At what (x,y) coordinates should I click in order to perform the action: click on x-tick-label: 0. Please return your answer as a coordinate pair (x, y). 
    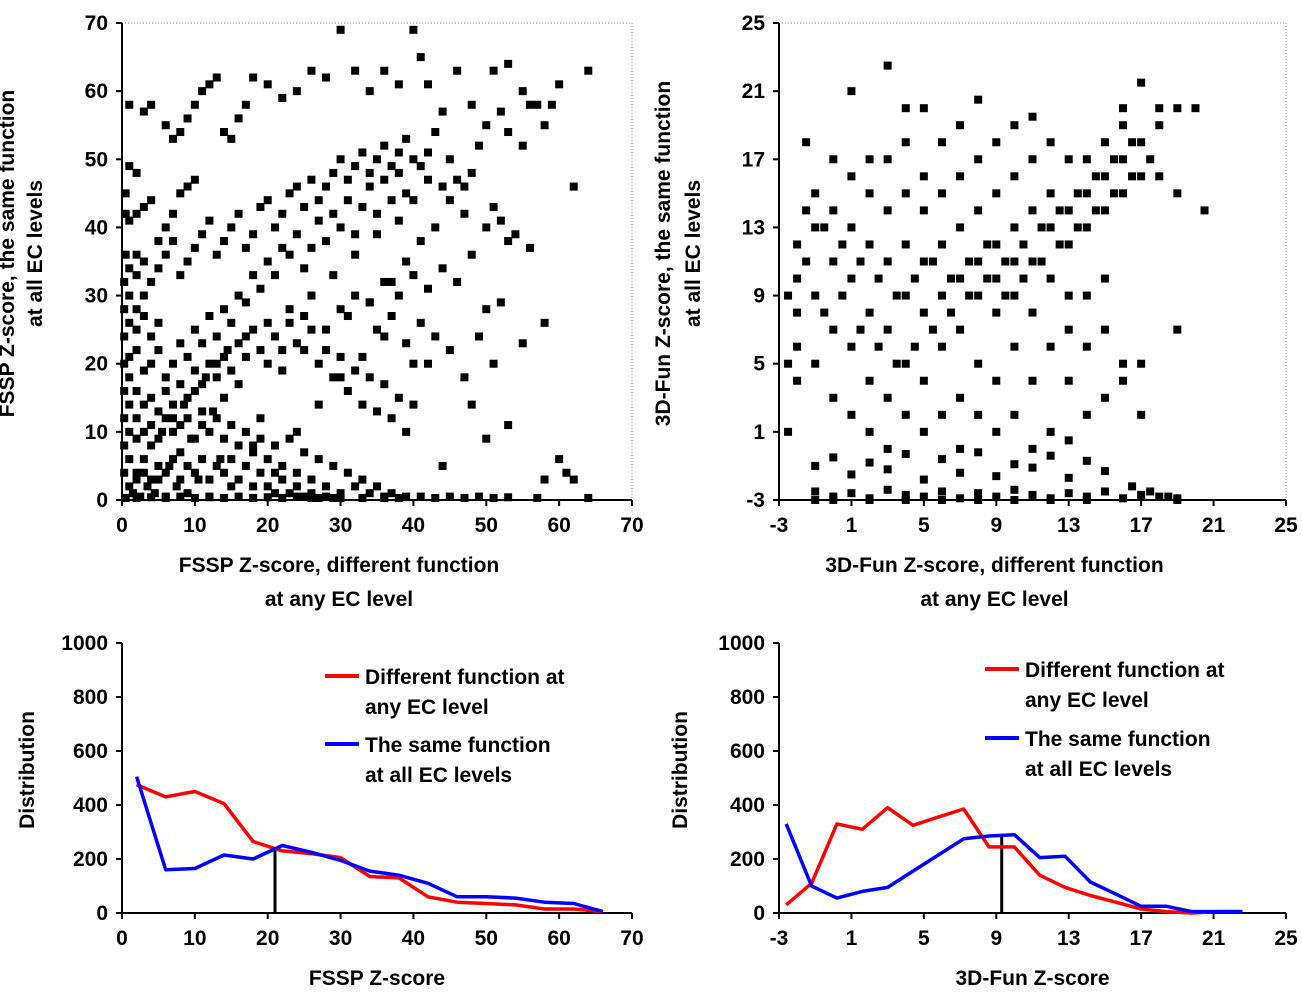
    Looking at the image, I should click on (122, 525).